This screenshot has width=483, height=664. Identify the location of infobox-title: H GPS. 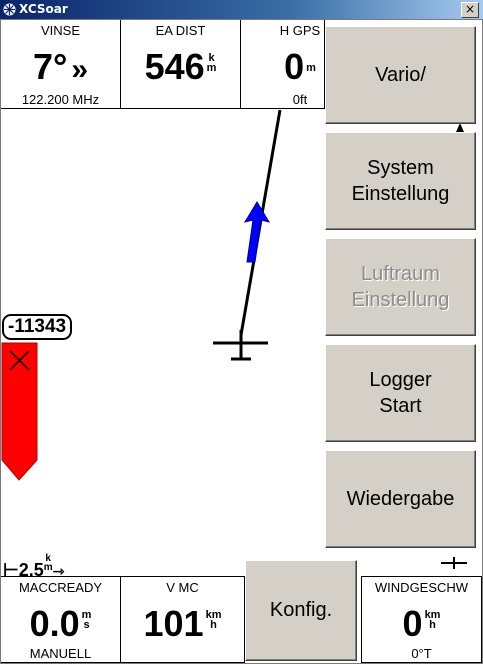
(300, 30).